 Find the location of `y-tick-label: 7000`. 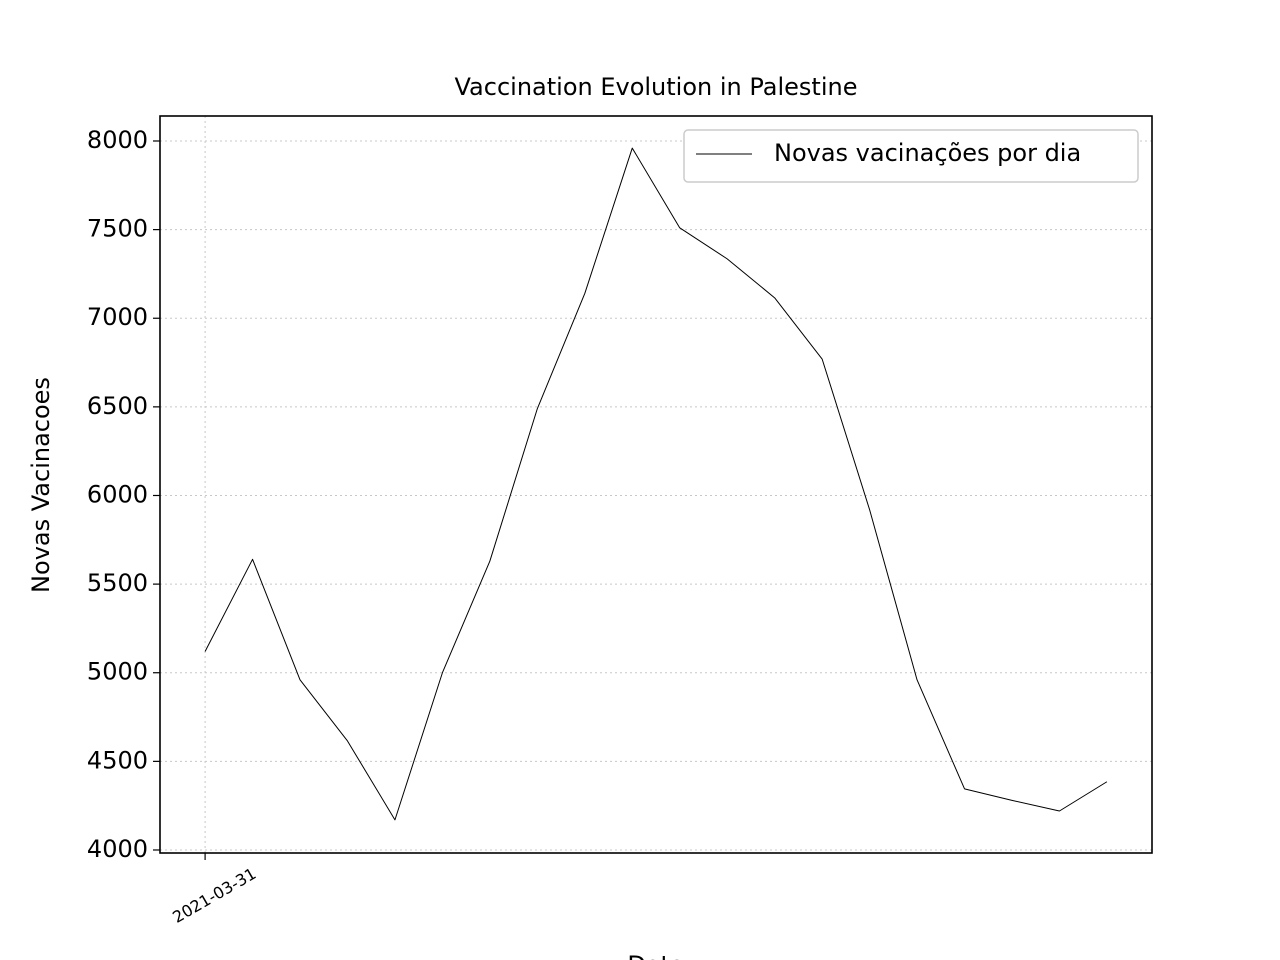

y-tick-label: 7000 is located at coordinates (117, 317).